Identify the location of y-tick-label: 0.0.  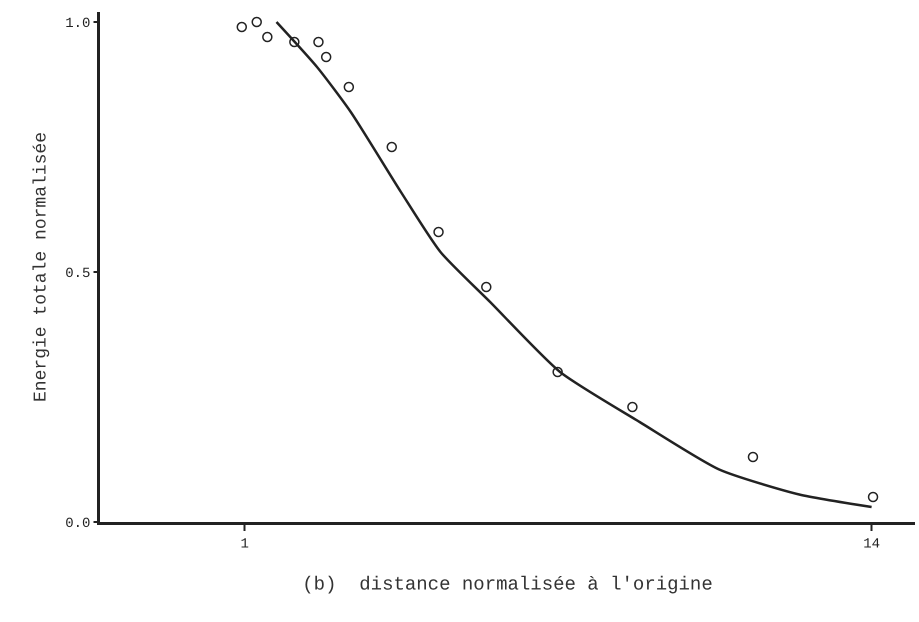
(77, 524).